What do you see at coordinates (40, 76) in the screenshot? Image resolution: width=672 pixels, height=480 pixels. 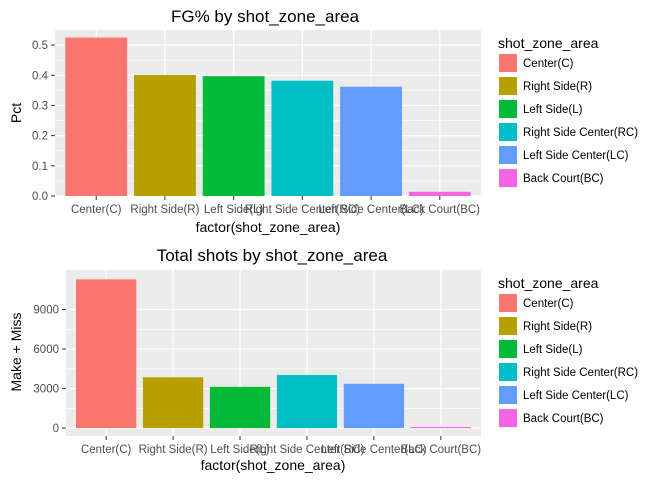 I see `y-tick-label: 0.4` at bounding box center [40, 76].